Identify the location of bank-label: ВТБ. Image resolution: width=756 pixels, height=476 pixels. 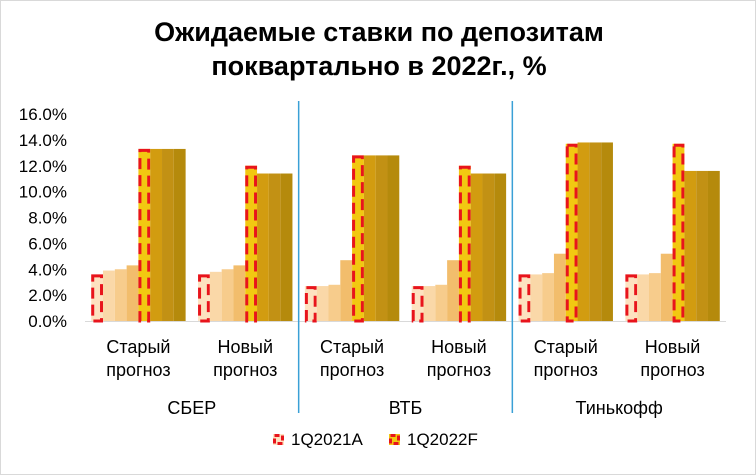
(406, 408).